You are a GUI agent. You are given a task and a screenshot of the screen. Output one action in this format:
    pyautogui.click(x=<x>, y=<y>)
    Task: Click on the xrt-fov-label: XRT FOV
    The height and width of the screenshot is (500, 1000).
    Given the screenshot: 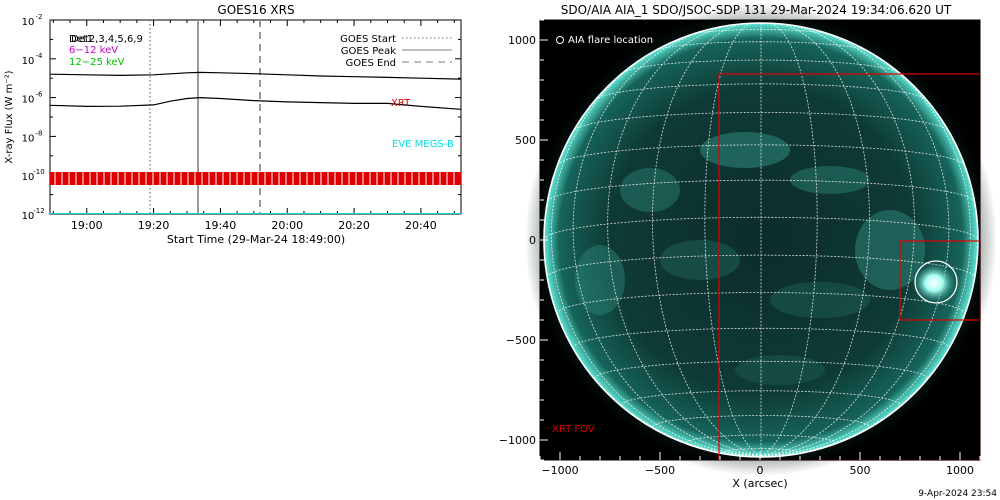 What is the action you would take?
    pyautogui.click(x=573, y=429)
    